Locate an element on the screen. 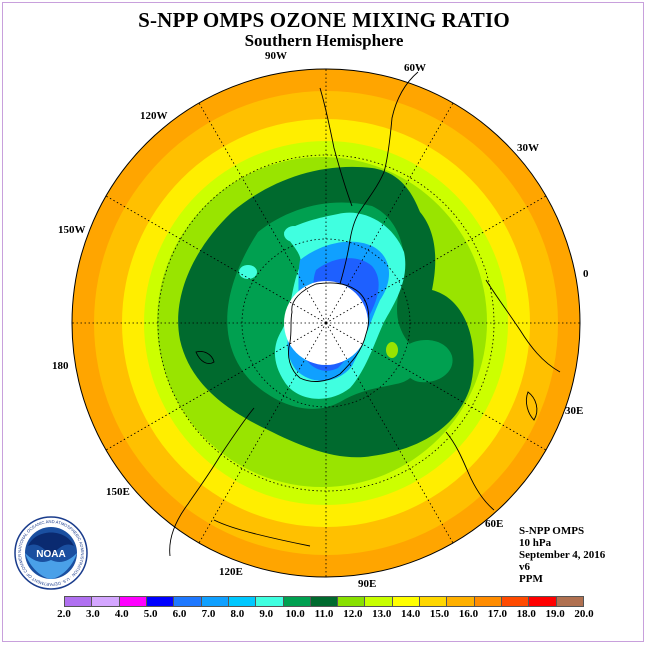 This screenshot has height=648, width=648. colorbar is located at coordinates (324, 601).